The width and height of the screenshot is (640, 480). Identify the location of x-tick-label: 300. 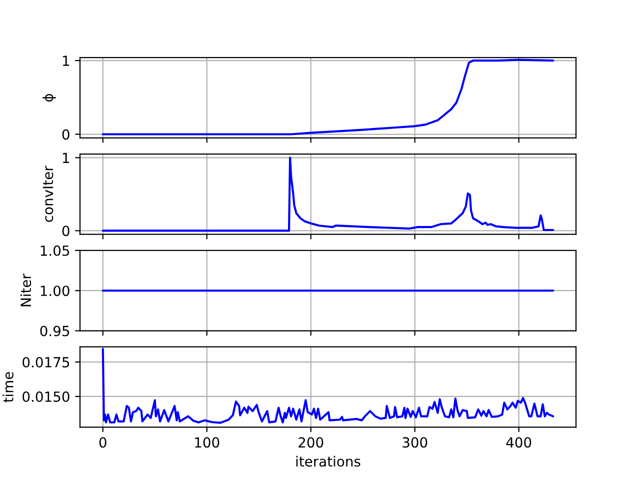
(415, 442).